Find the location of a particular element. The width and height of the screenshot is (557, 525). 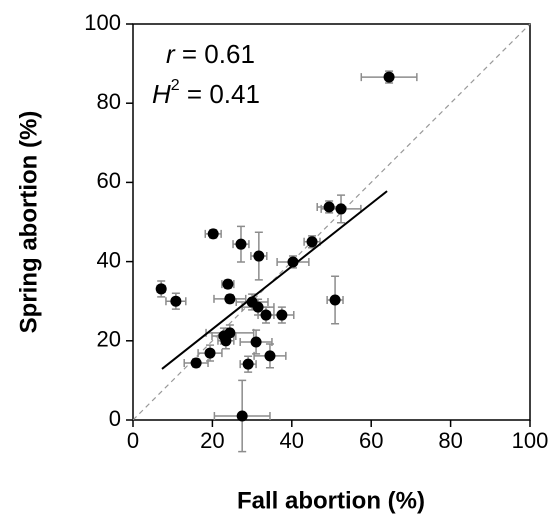

y-tick-label: 40 is located at coordinates (109, 259).